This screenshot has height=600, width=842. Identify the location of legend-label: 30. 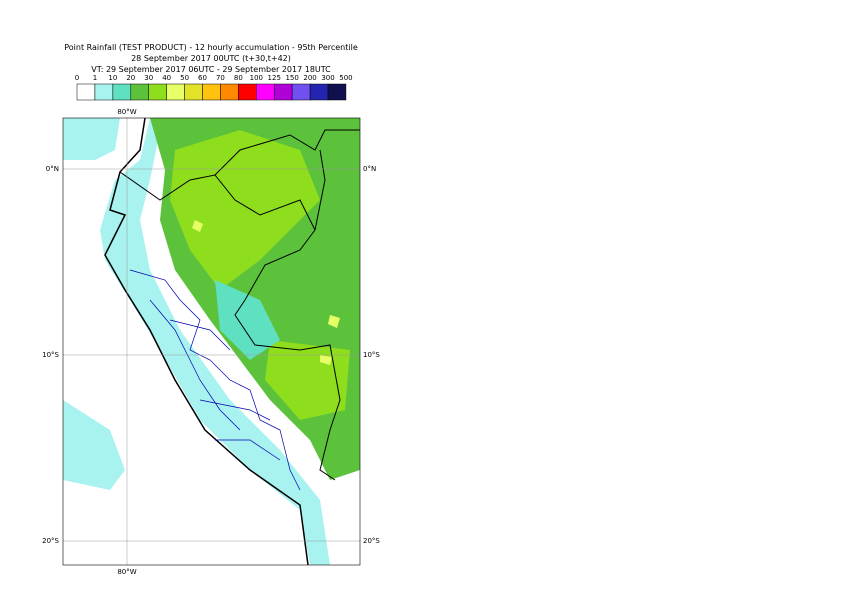
(148, 78).